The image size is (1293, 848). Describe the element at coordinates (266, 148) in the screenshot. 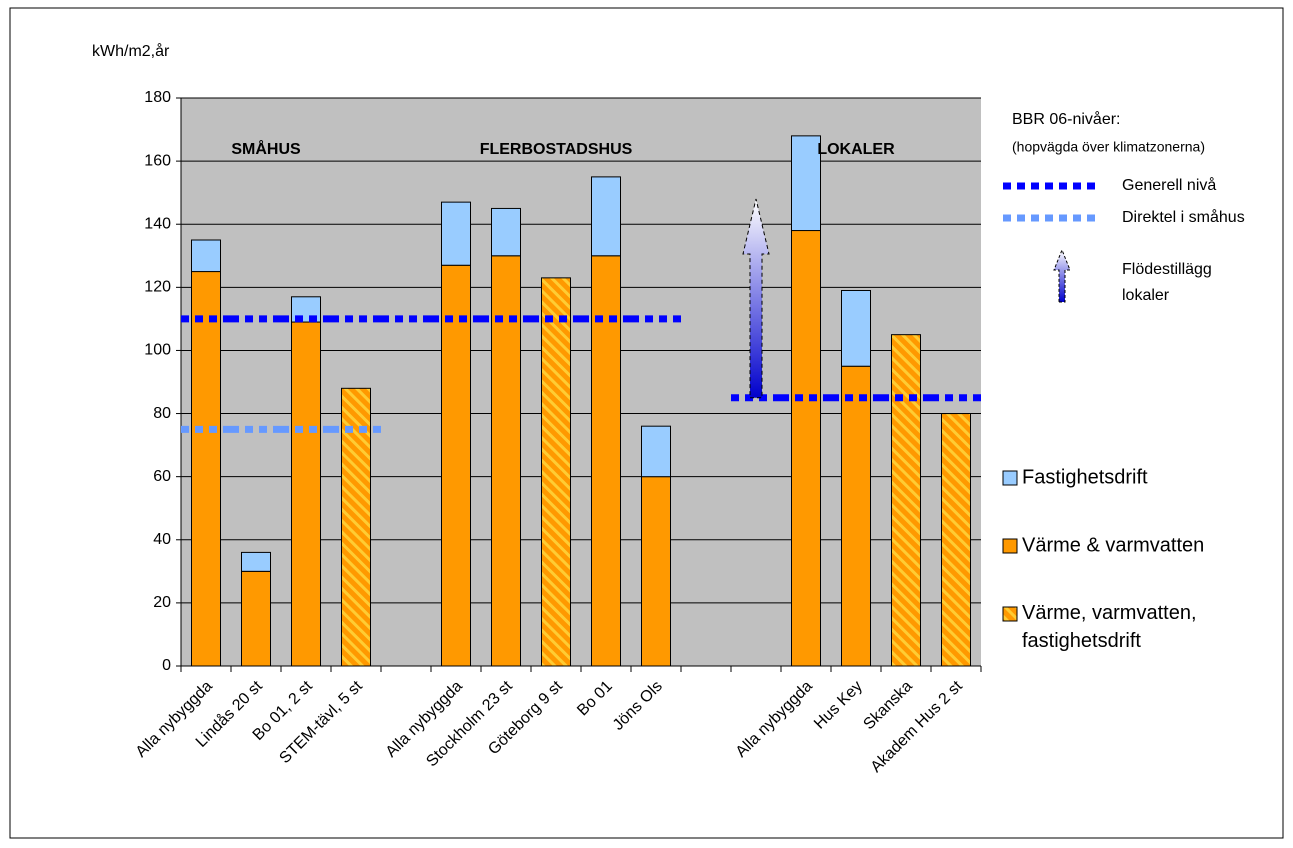

I see `group-label: SMÅHUS` at that location.